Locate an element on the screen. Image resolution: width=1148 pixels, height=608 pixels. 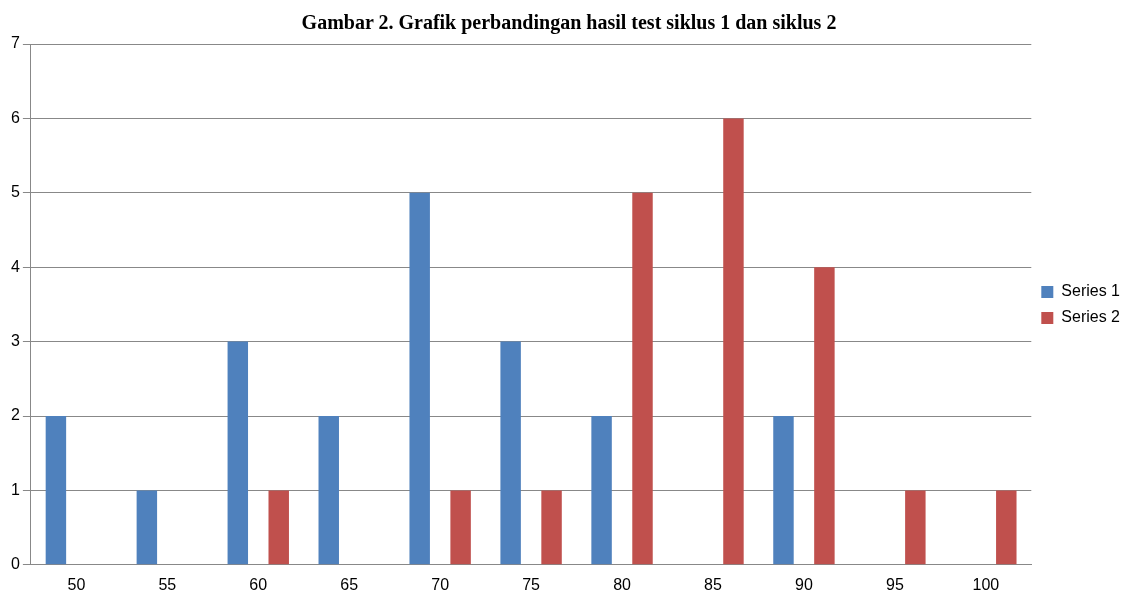
x-tick-label: 100 is located at coordinates (986, 584).